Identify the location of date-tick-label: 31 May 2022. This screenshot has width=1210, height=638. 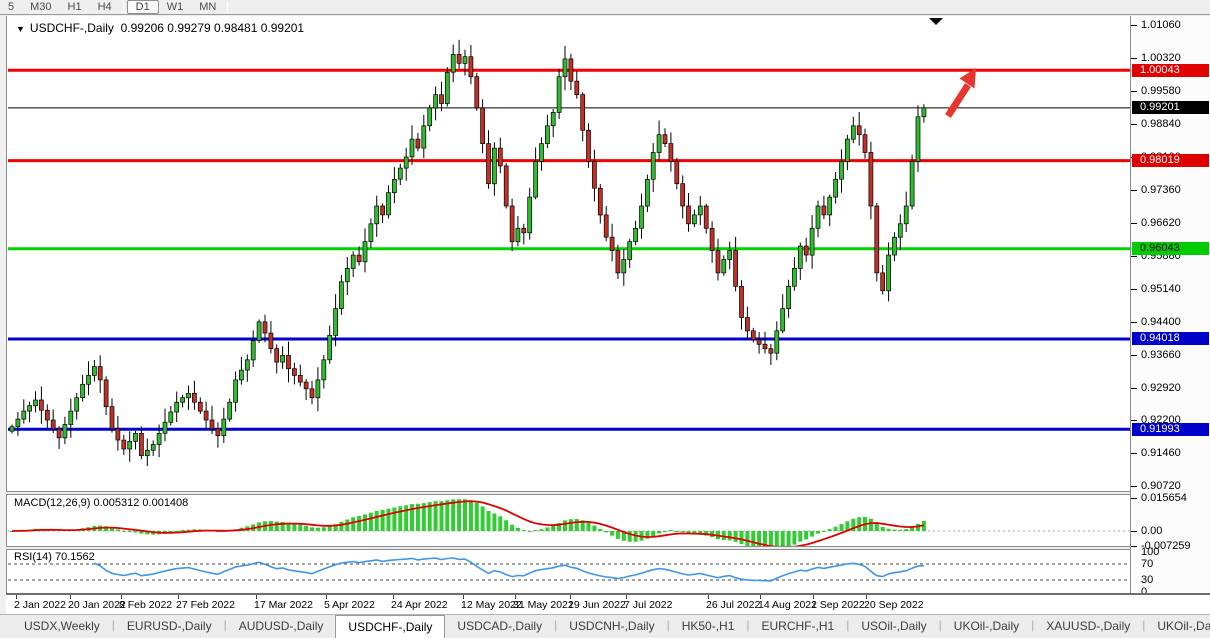
(543, 605).